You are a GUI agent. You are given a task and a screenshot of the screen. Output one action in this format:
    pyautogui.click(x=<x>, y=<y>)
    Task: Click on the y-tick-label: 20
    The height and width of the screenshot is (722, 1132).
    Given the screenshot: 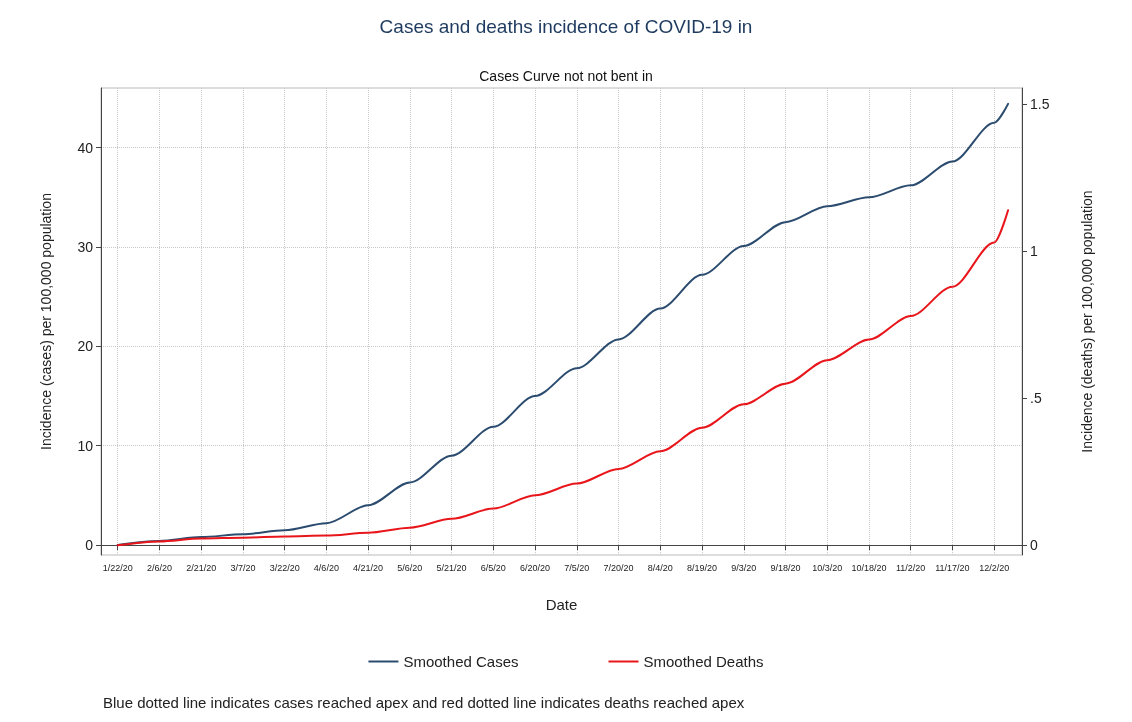 What is the action you would take?
    pyautogui.click(x=85, y=346)
    